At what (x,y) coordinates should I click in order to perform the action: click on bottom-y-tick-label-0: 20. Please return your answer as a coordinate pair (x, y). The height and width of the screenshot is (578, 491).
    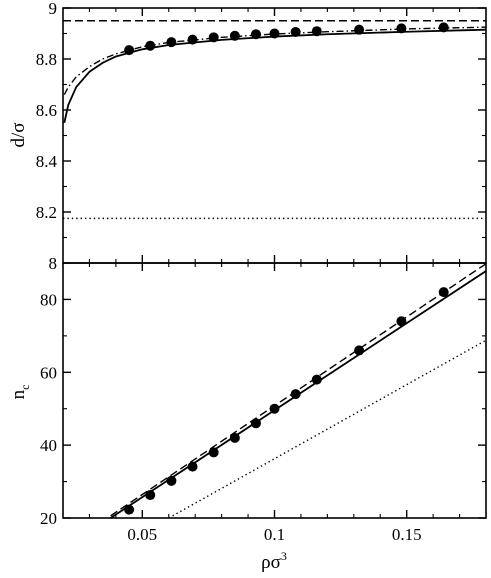
    Looking at the image, I should click on (48, 518).